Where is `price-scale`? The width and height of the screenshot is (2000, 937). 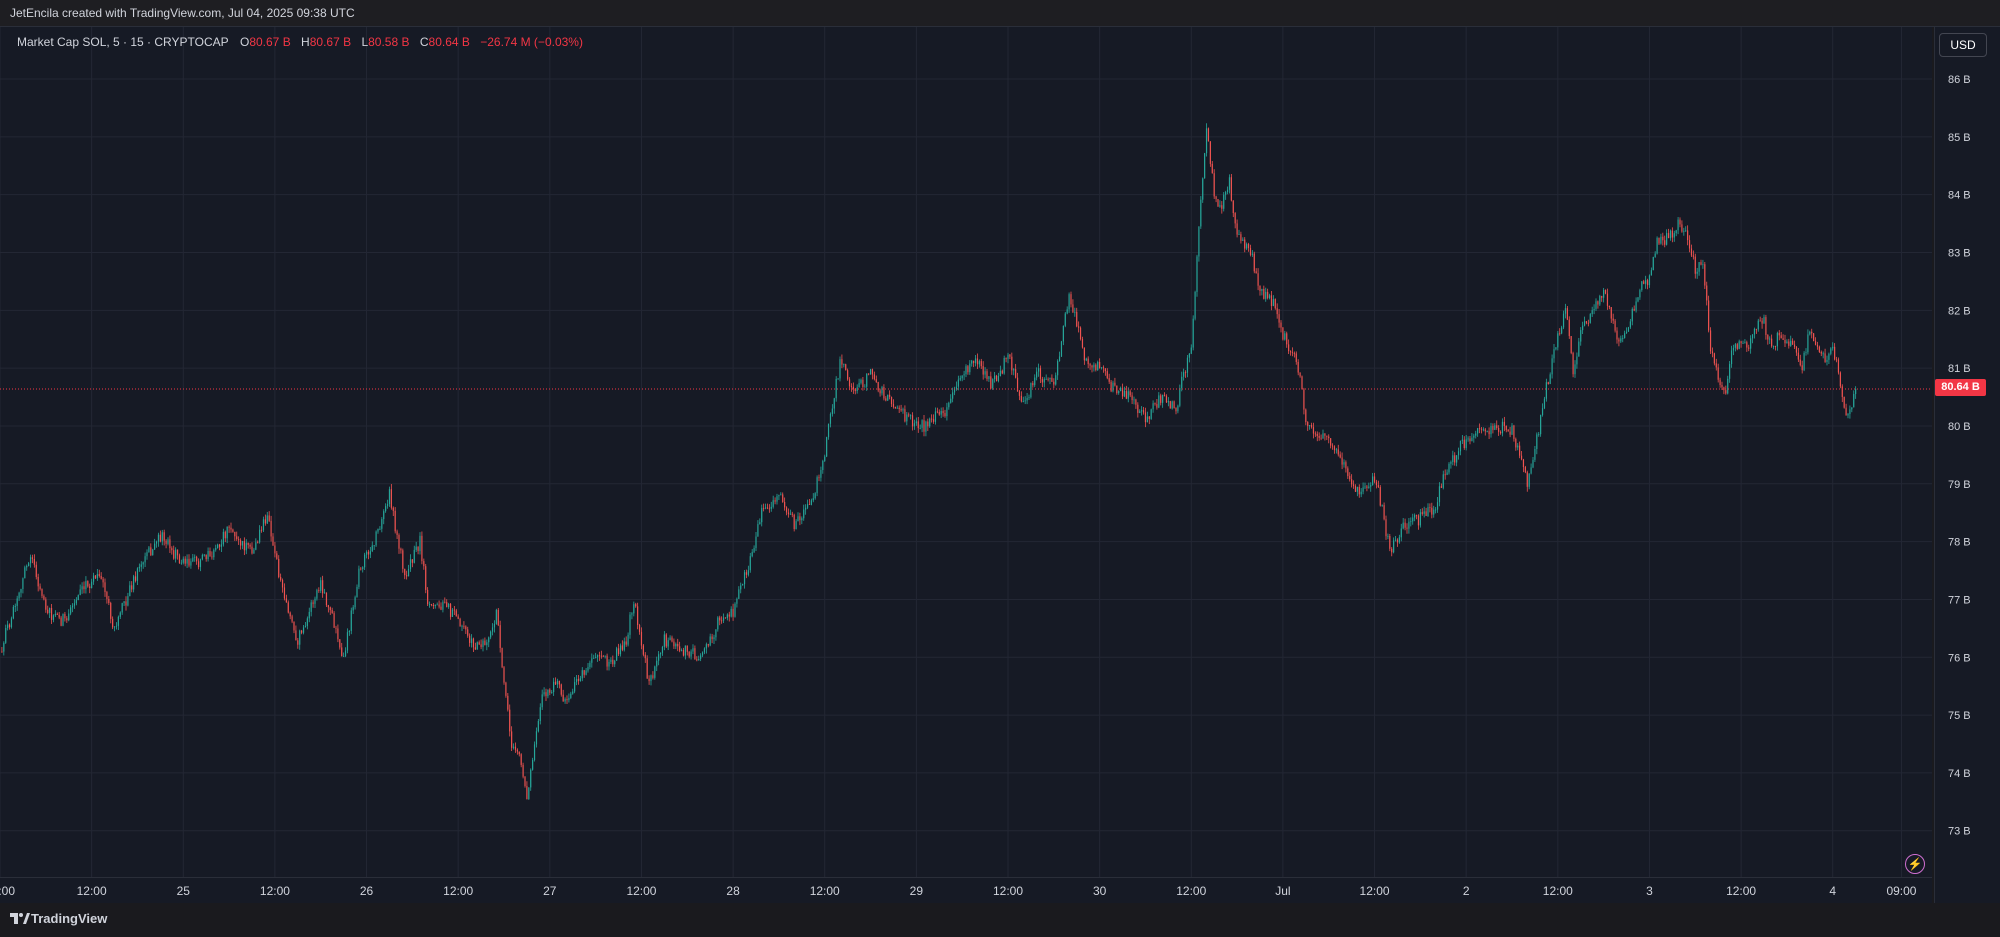
price-scale is located at coordinates (1967, 465).